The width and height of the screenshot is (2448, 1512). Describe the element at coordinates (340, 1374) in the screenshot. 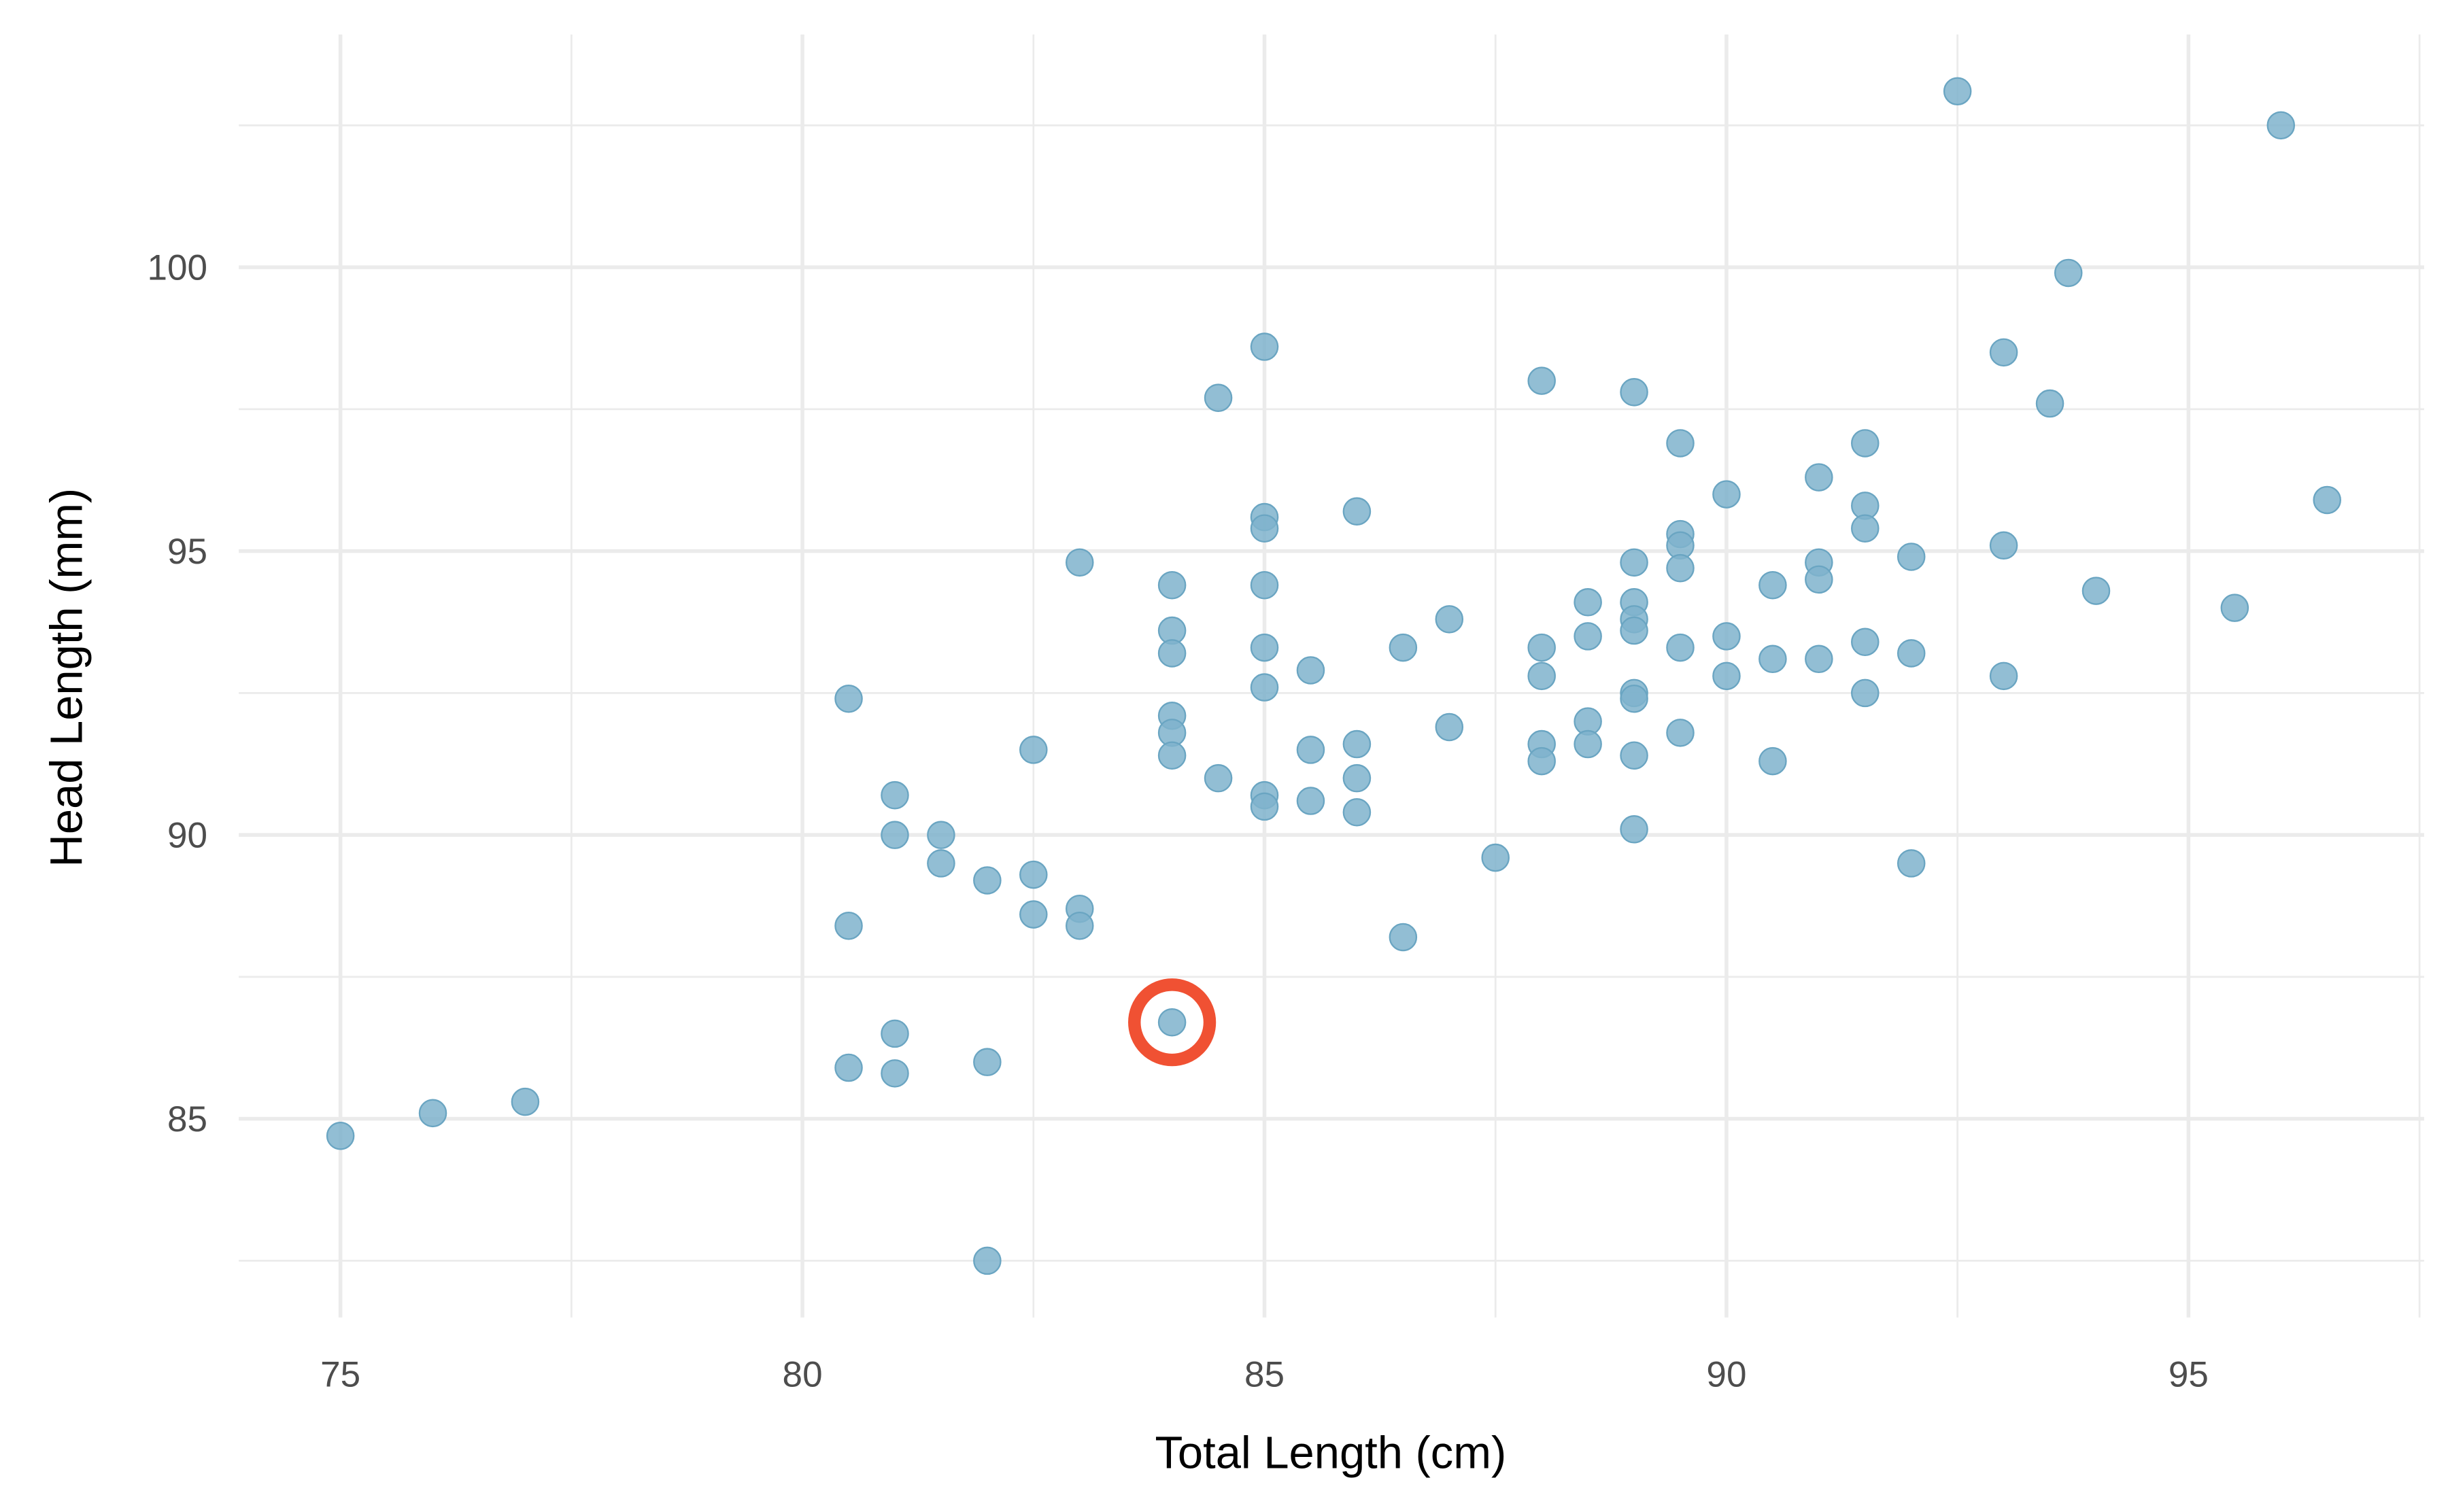

I see `x-tick-label: 75` at that location.